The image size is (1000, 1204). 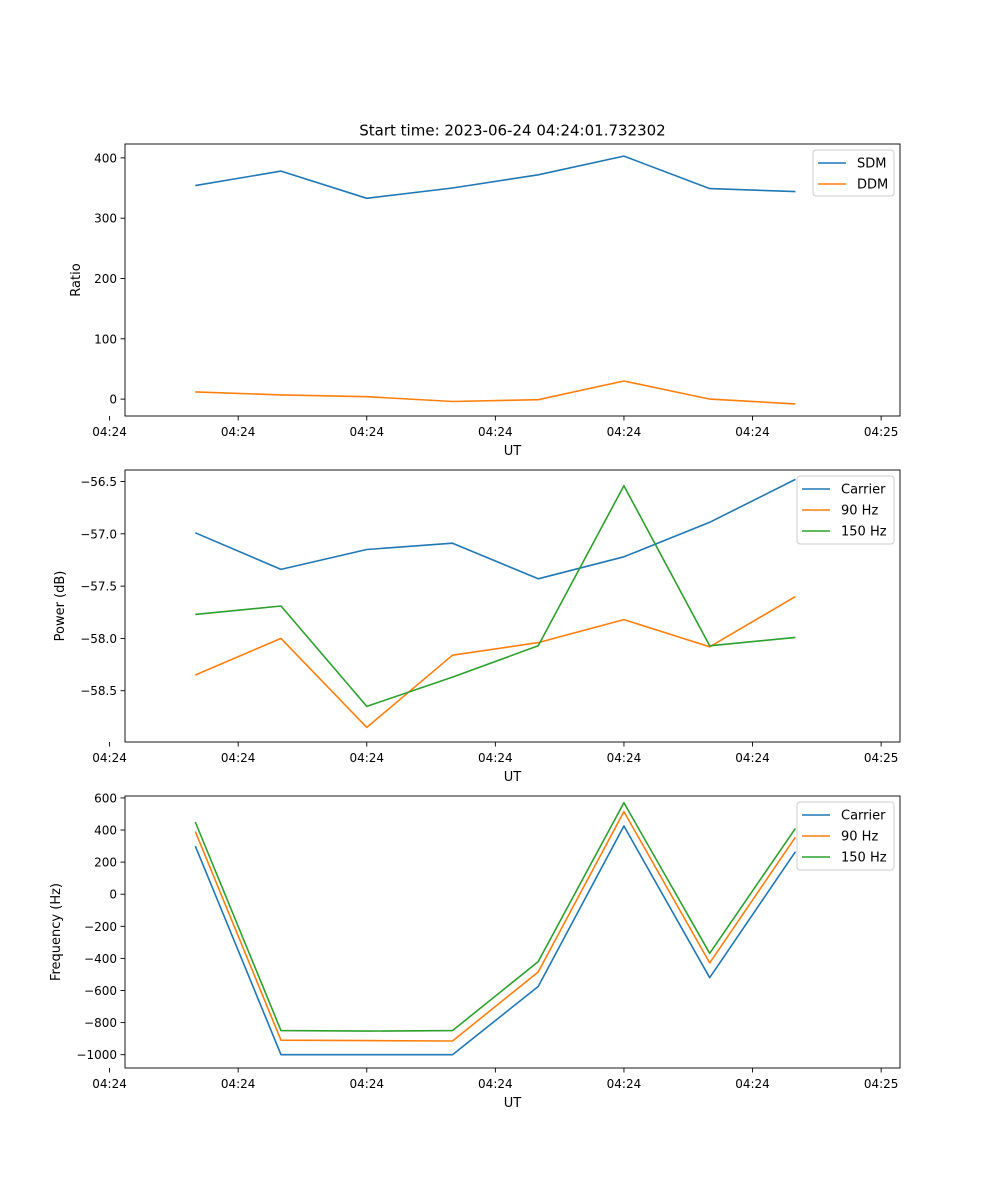 What do you see at coordinates (871, 164) in the screenshot?
I see `ratio-legend-label-sdm: SDM` at bounding box center [871, 164].